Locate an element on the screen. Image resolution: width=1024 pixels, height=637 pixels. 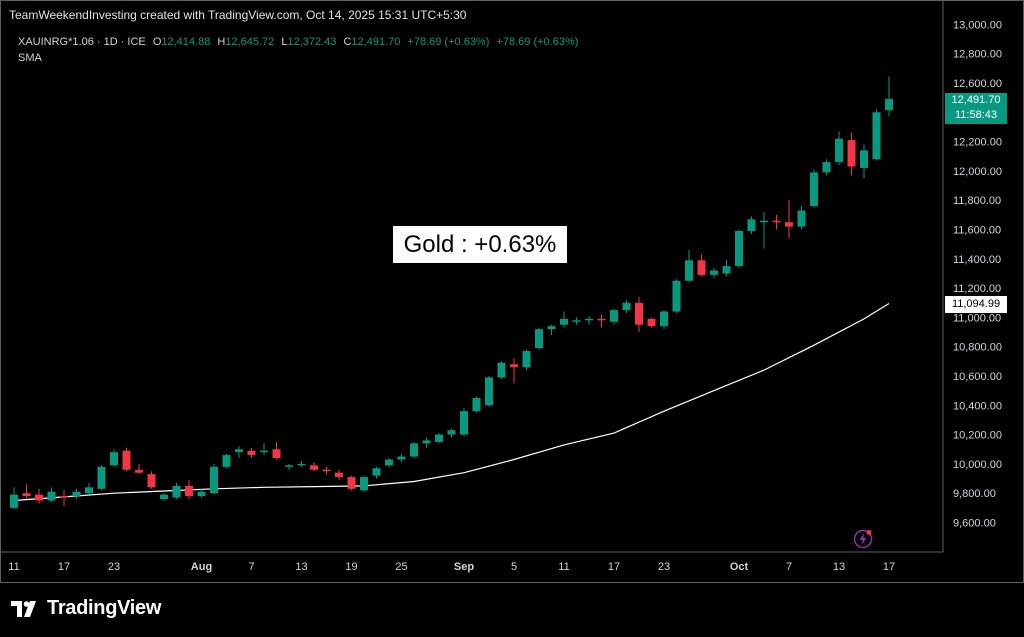
y-tick-label: 11,200.00 is located at coordinates (977, 289).